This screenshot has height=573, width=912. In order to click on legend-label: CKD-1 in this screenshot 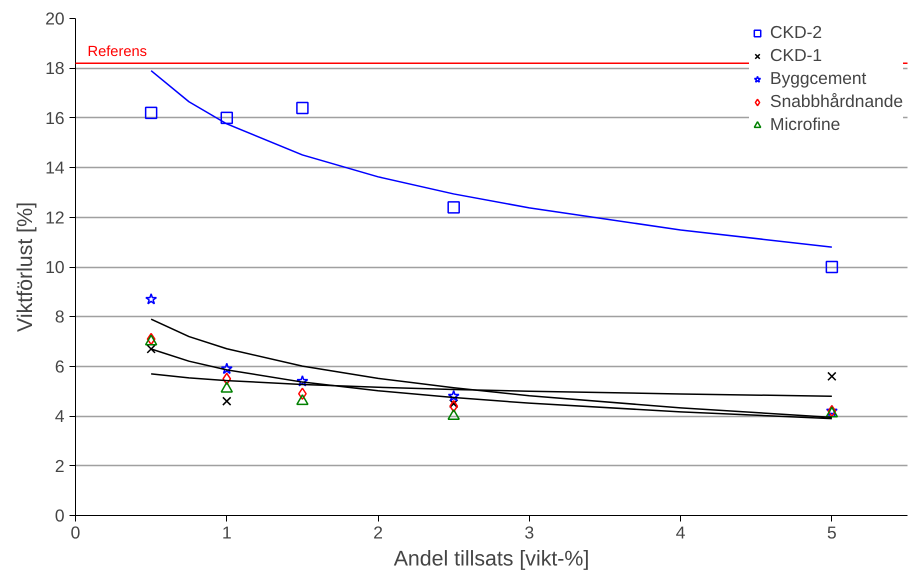, I will do `click(796, 55)`.